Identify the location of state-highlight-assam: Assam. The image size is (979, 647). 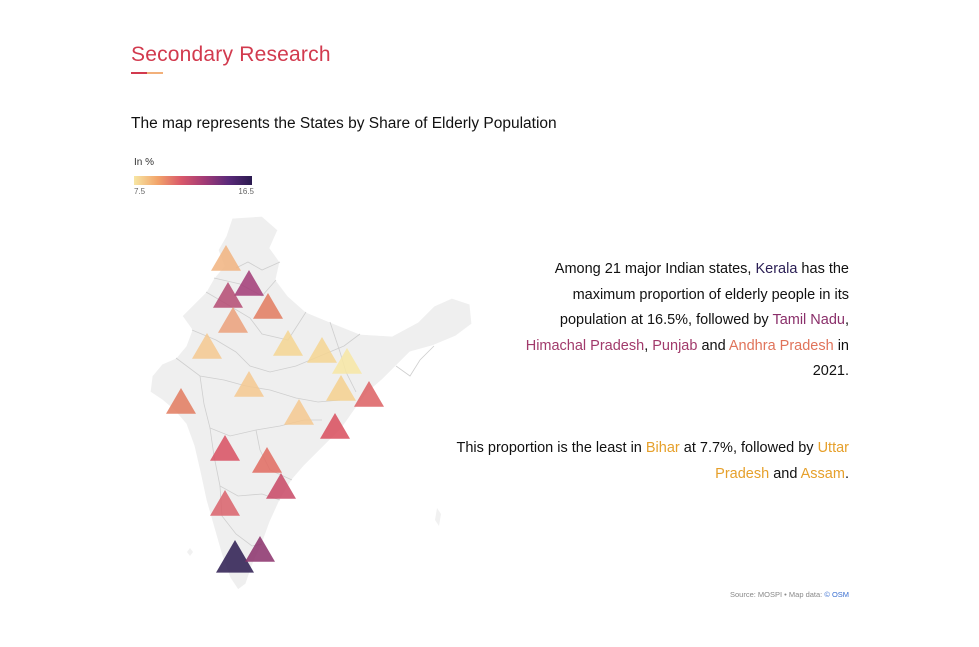
(822, 473).